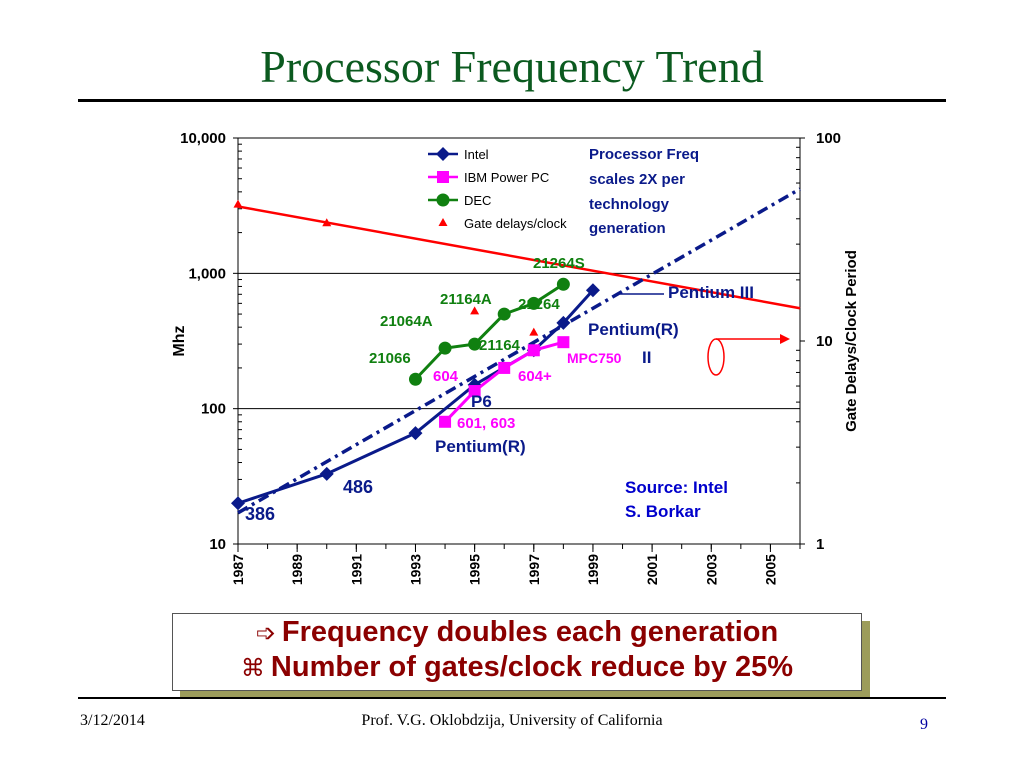 This screenshot has width=1024, height=768. What do you see at coordinates (481, 401) in the screenshot?
I see `annotation-label: P6` at bounding box center [481, 401].